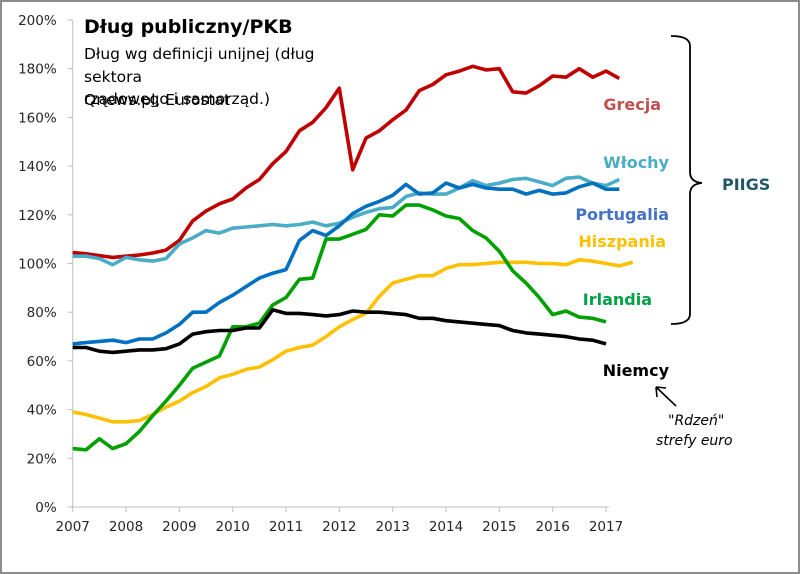 The width and height of the screenshot is (800, 574). What do you see at coordinates (286, 527) in the screenshot?
I see `x-tick-label: 2011` at bounding box center [286, 527].